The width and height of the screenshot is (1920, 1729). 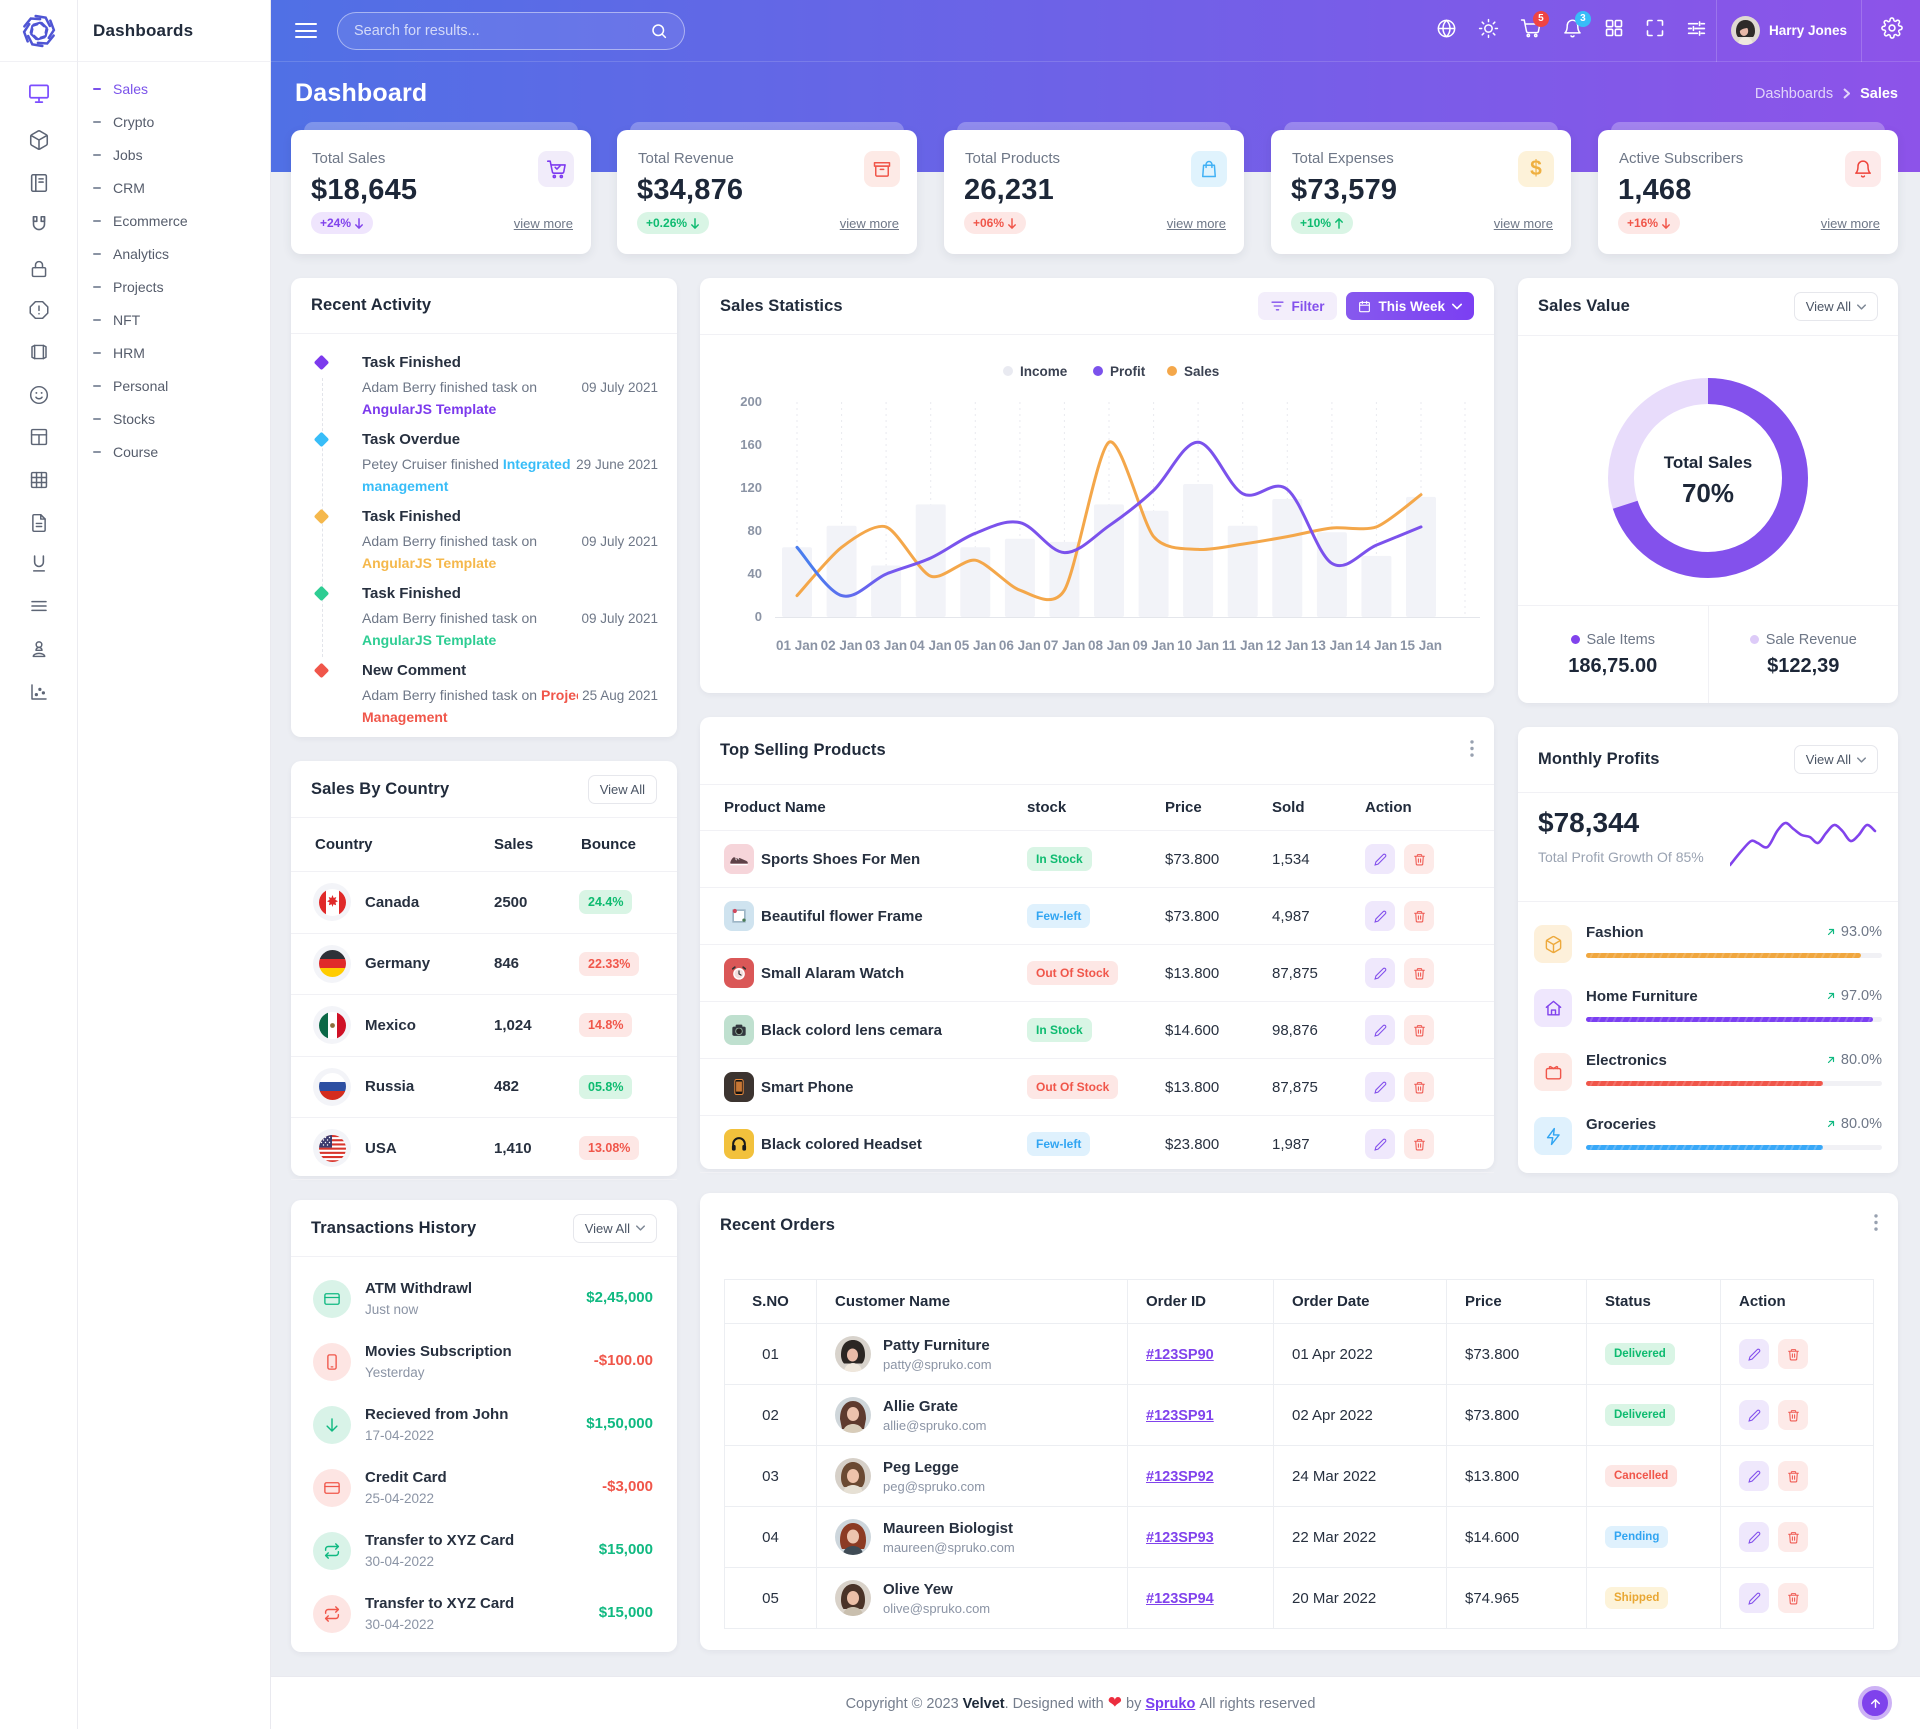 I want to click on svg-text: 80, so click(x=755, y=530).